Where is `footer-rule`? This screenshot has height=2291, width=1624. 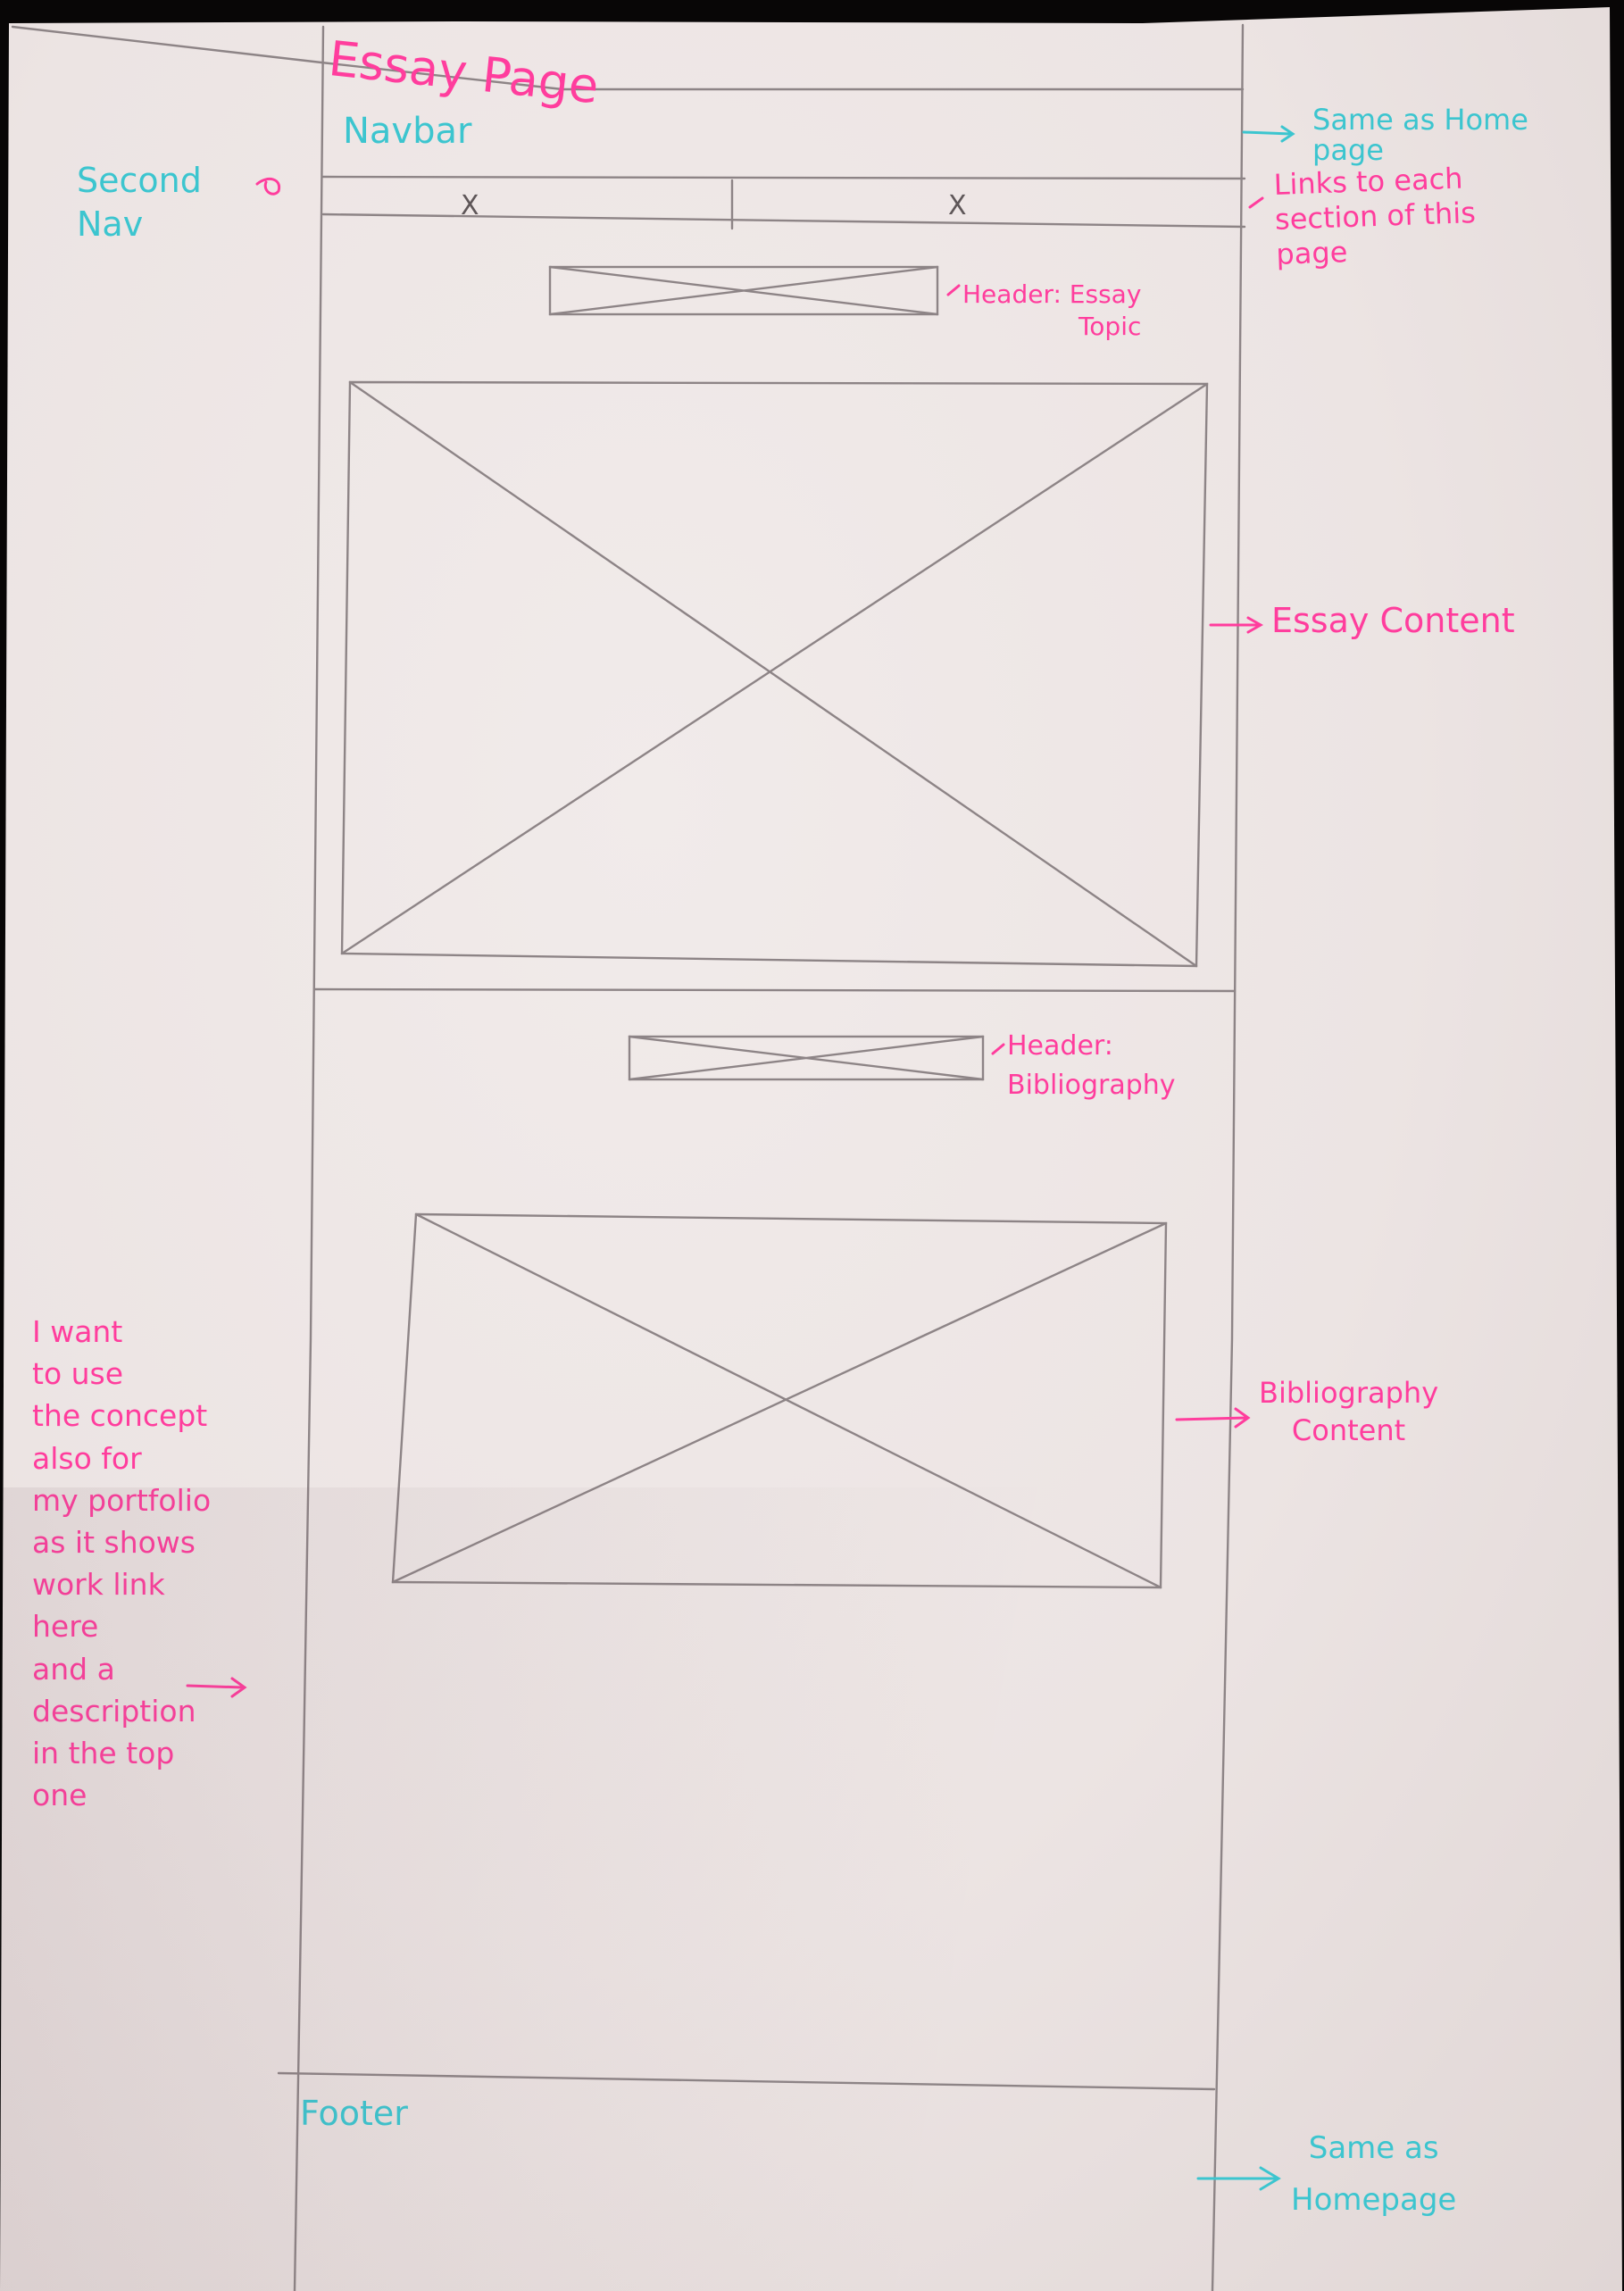
footer-rule is located at coordinates (746, 2081).